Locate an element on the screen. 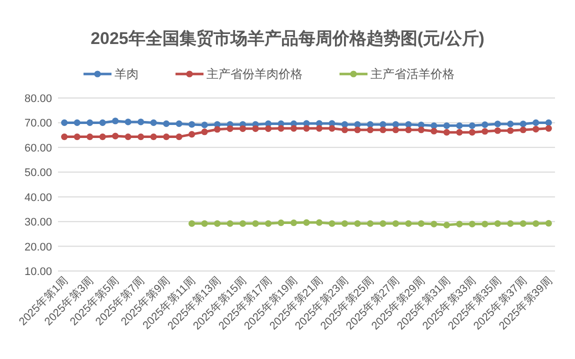  legend-label: 羊肉 is located at coordinates (126, 74).